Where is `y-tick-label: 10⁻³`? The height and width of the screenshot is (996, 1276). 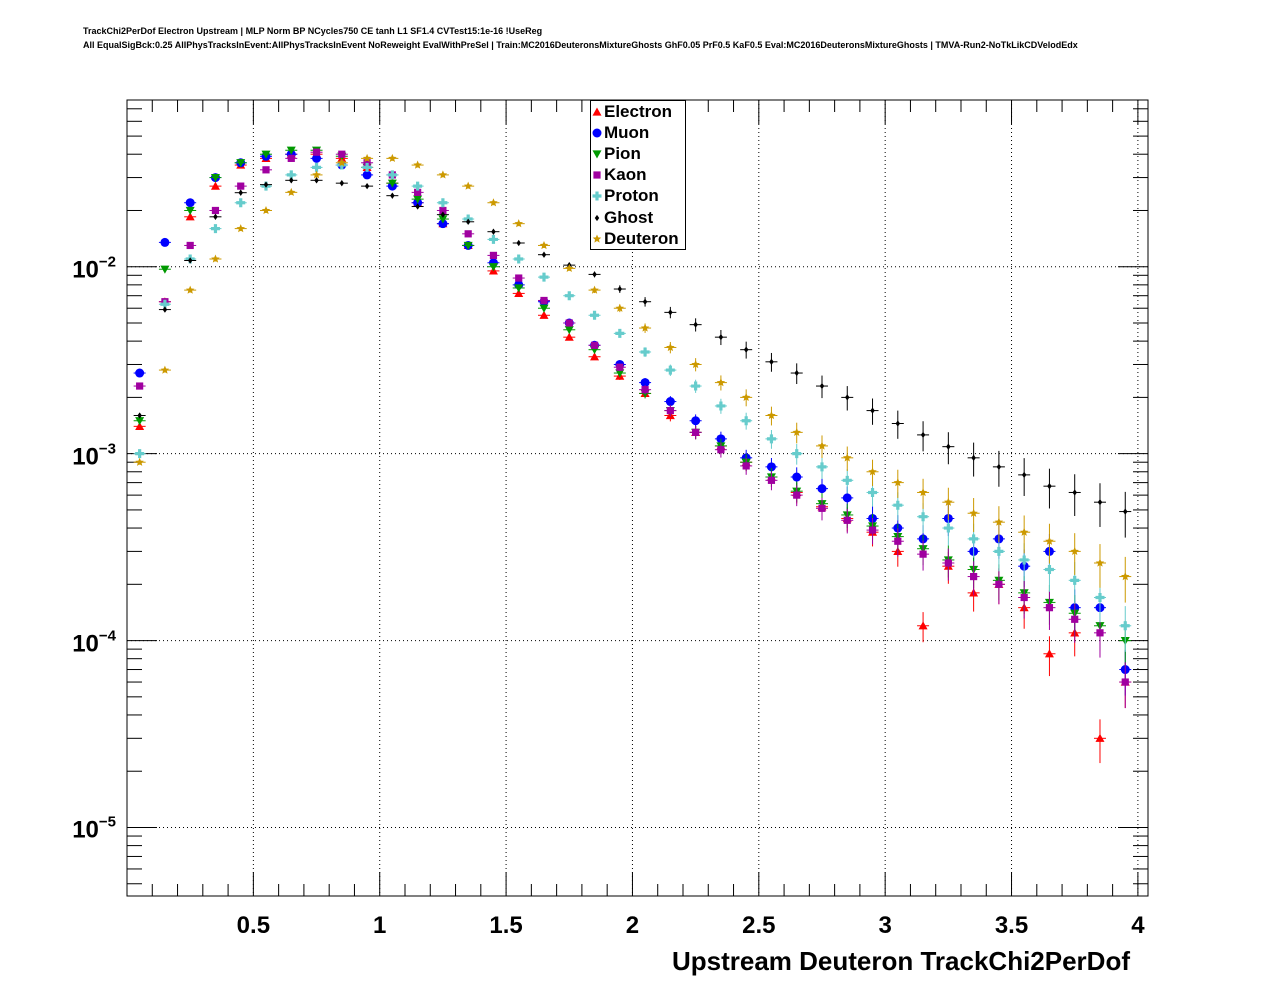 y-tick-label: 10⁻³ is located at coordinates (94, 455).